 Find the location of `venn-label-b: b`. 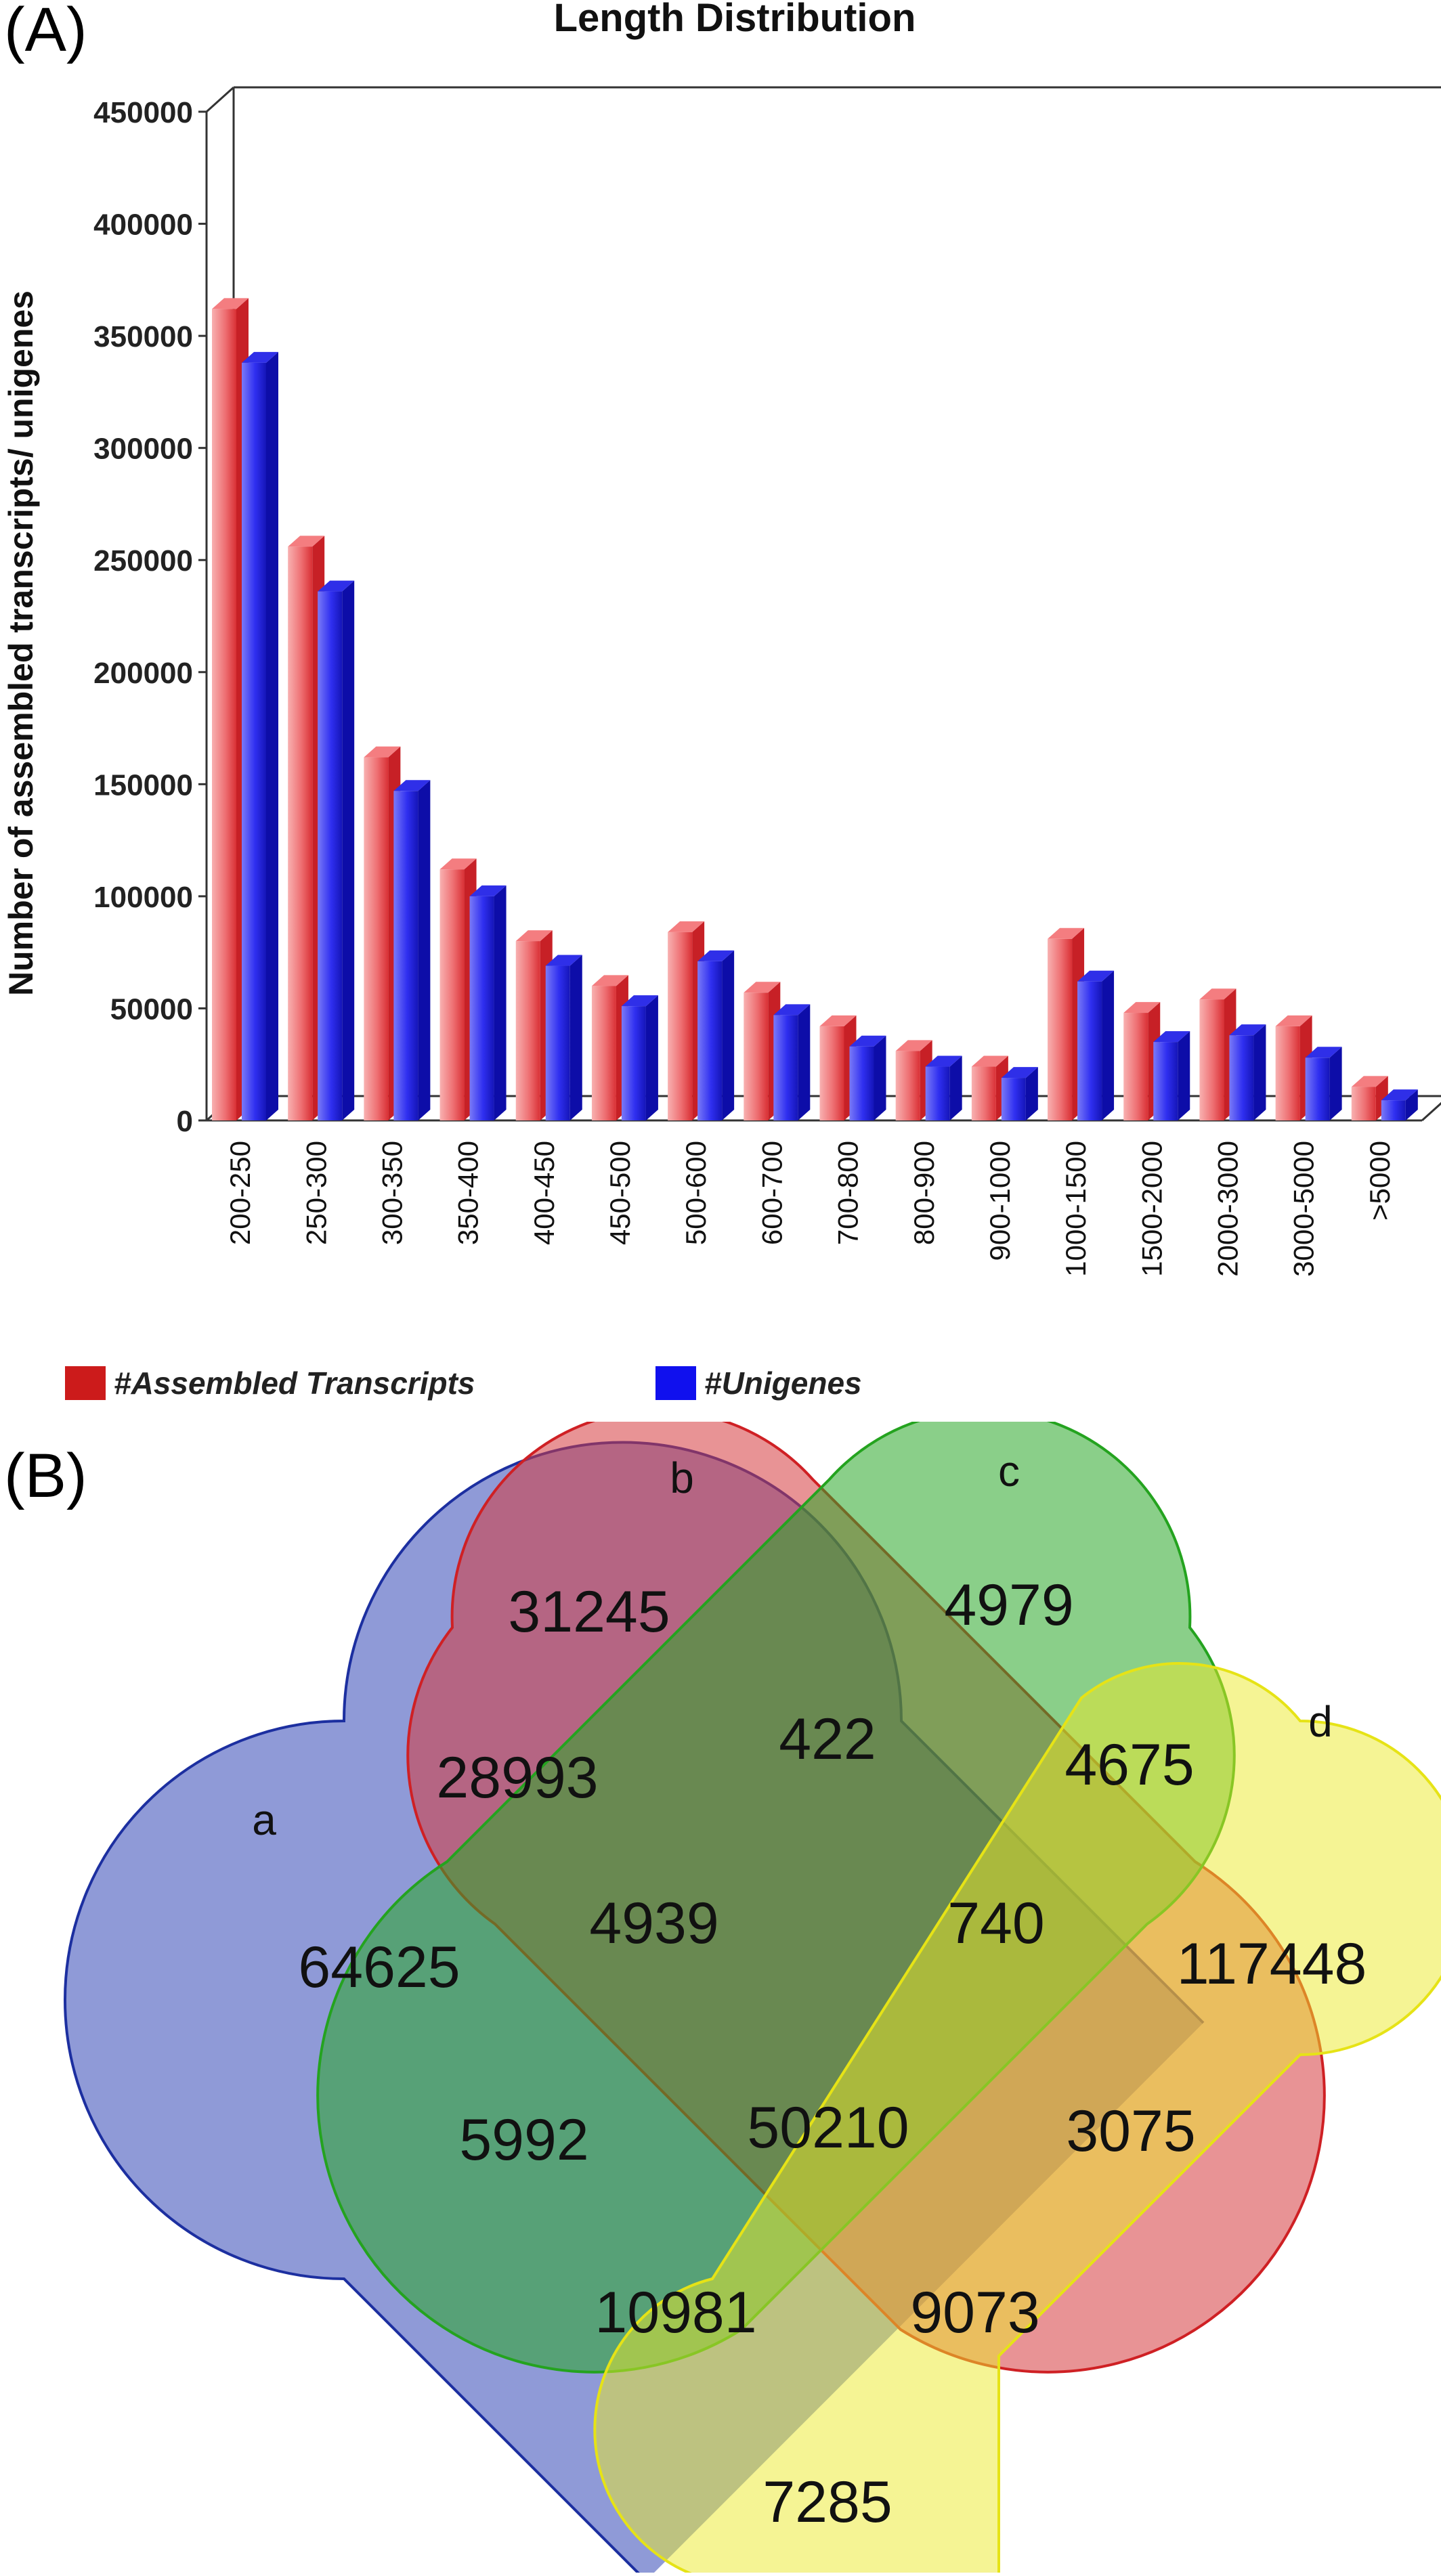

venn-label-b: b is located at coordinates (682, 1478).